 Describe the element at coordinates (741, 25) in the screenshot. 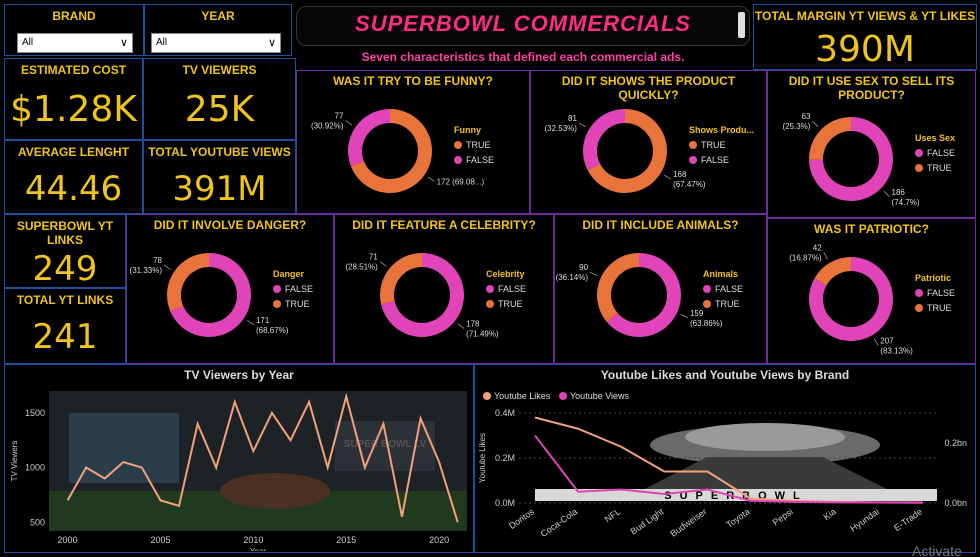

I see `scroll-handle` at that location.